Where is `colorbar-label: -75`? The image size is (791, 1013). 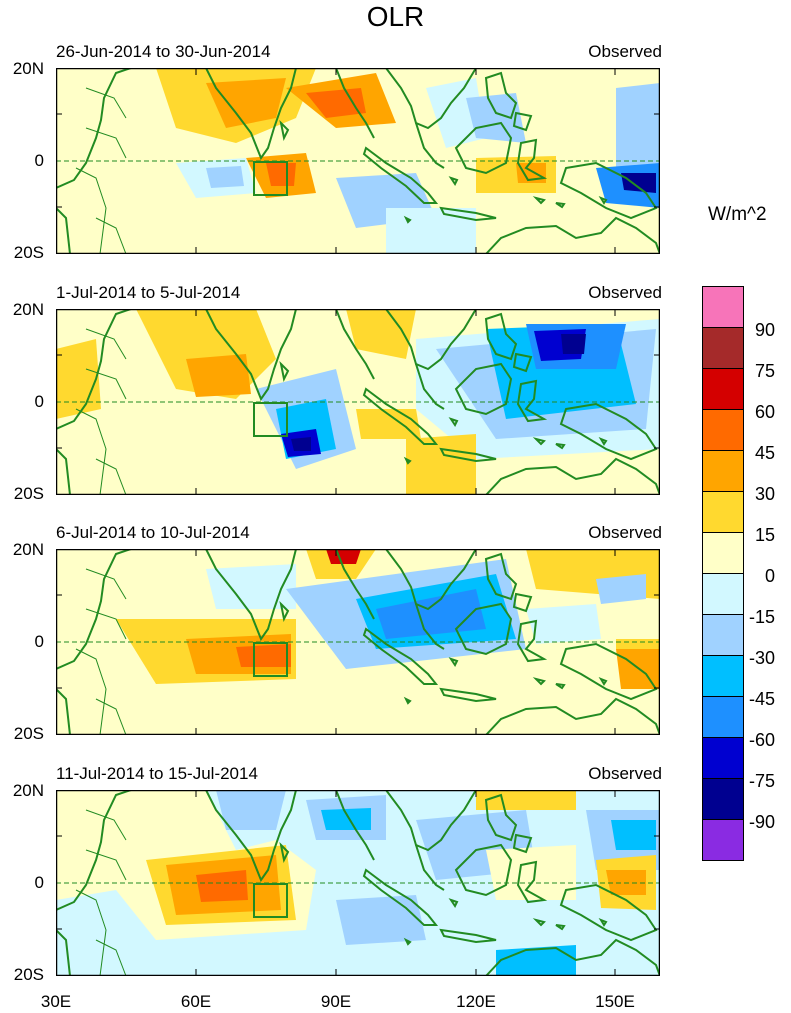
colorbar-label: -75 is located at coordinates (761, 781).